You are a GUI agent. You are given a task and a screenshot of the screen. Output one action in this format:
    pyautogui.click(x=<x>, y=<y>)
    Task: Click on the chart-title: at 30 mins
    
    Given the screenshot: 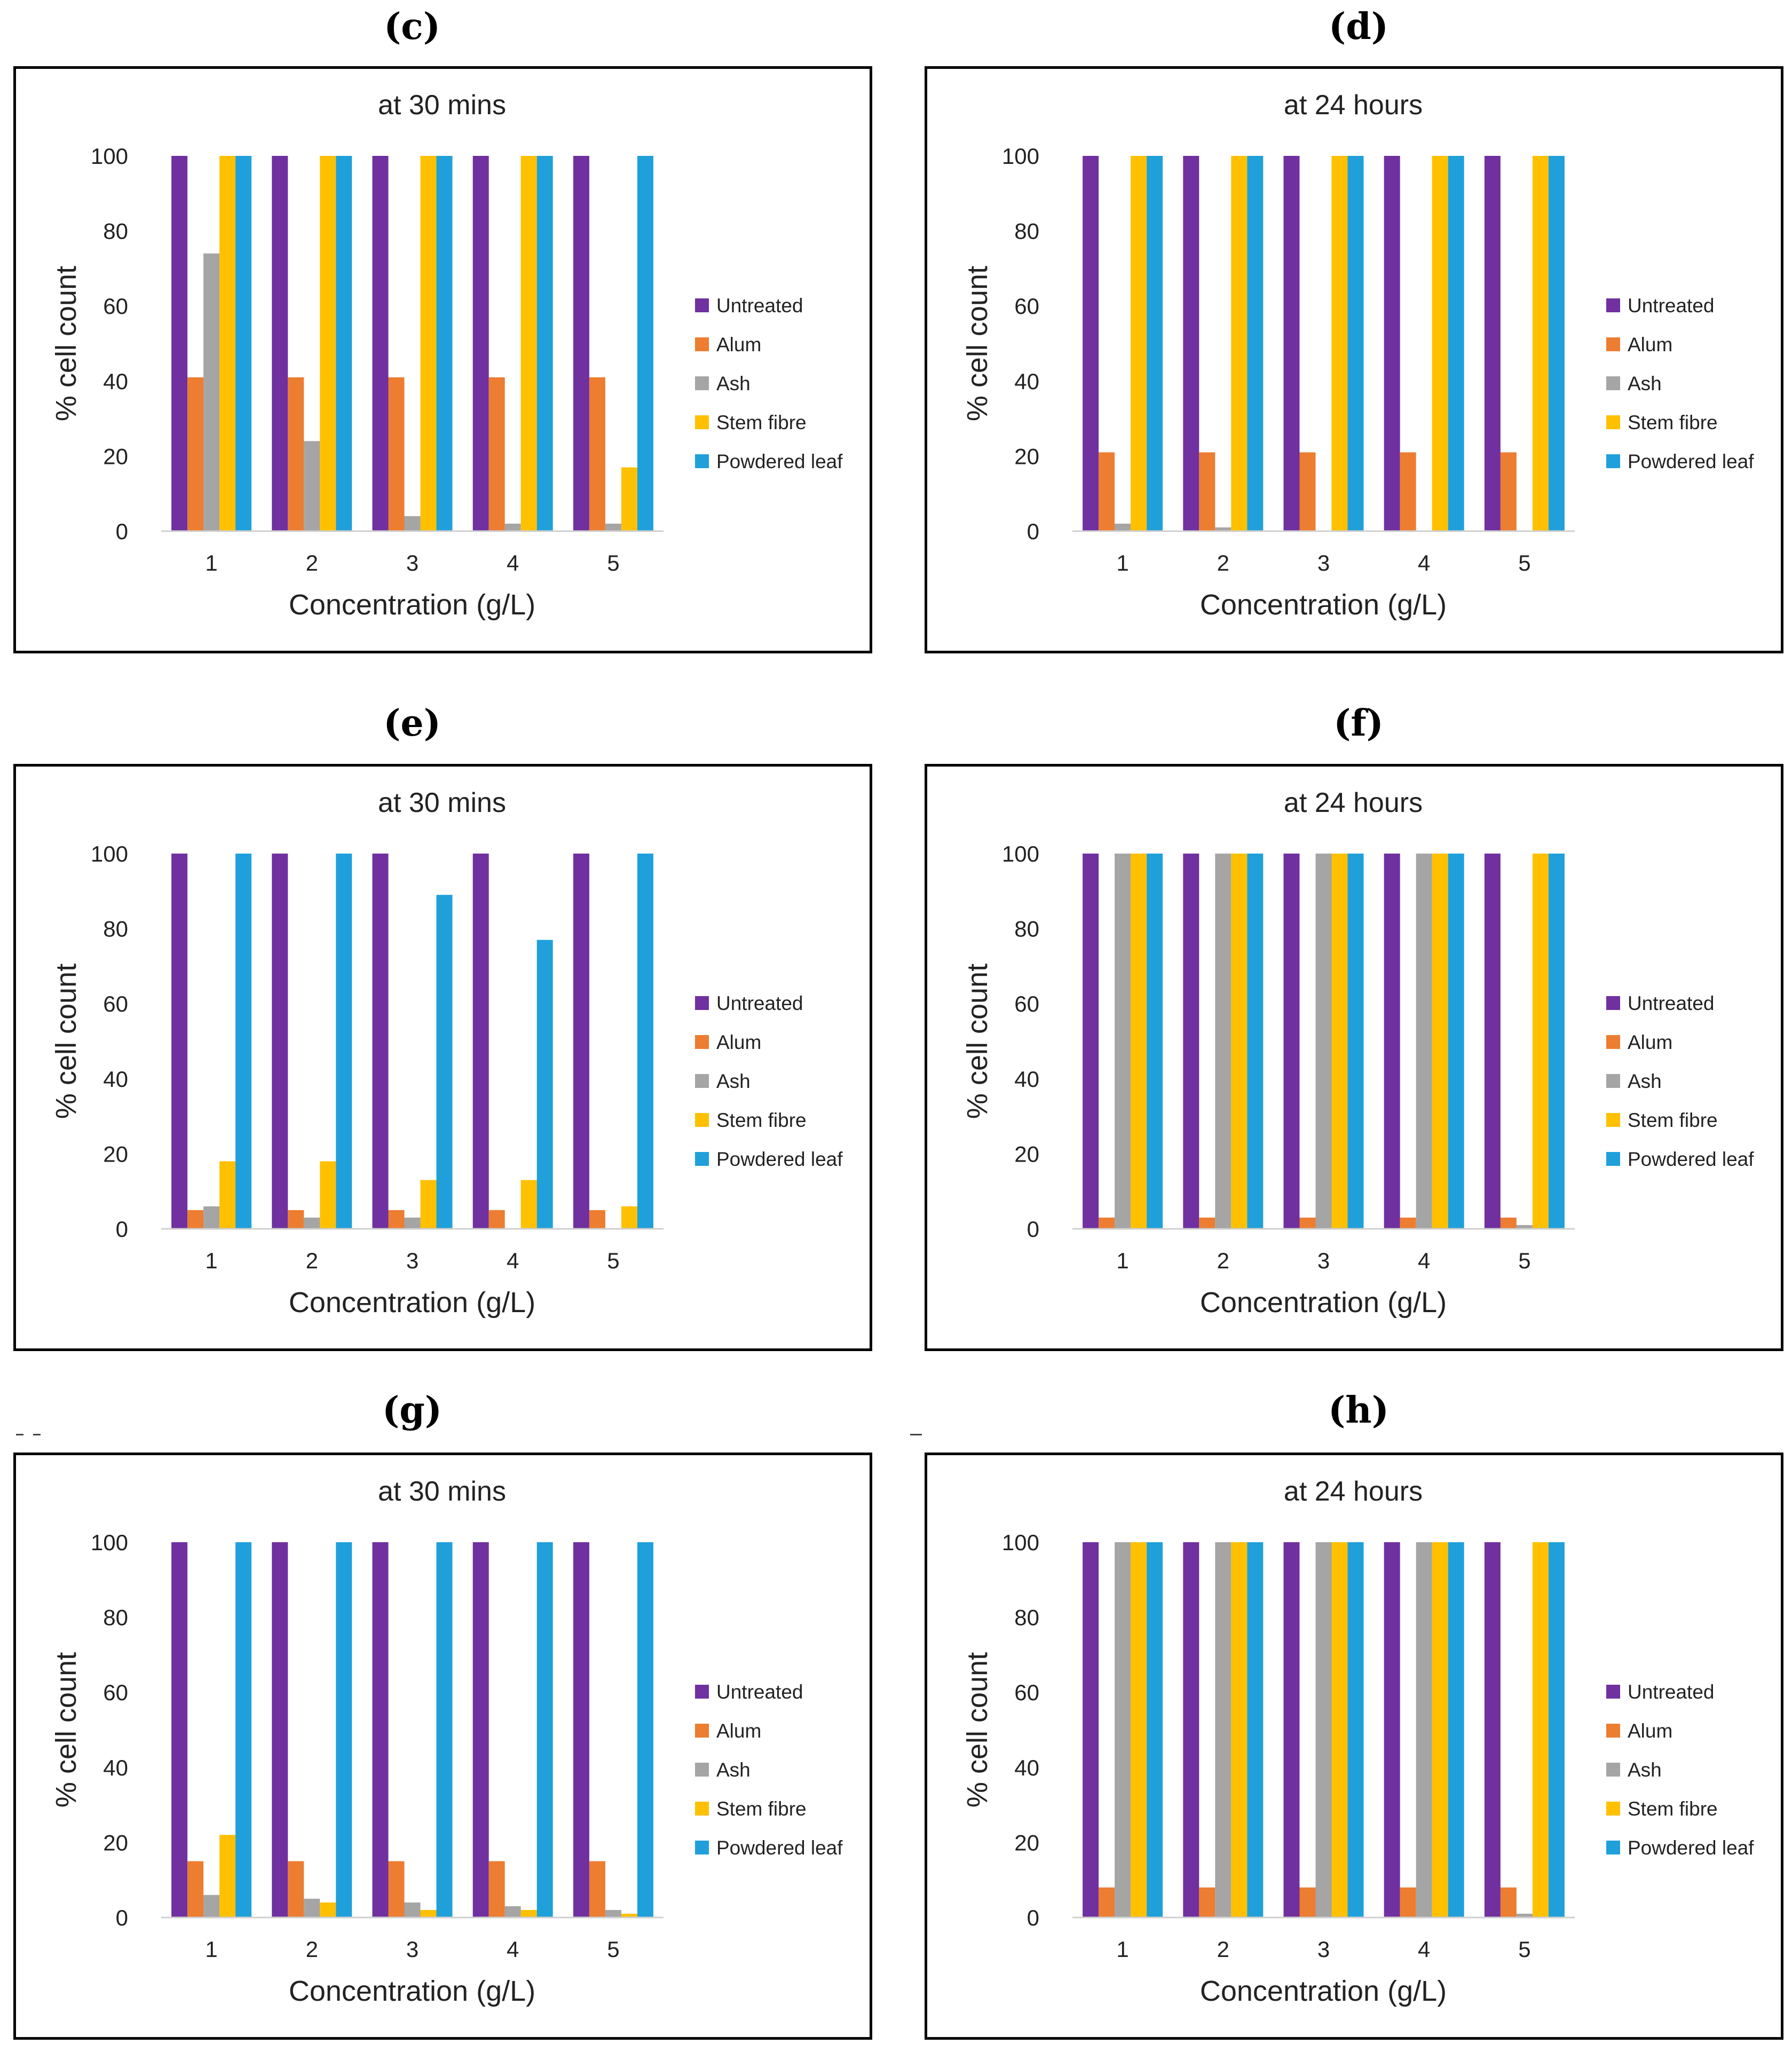 What is the action you would take?
    pyautogui.click(x=442, y=105)
    